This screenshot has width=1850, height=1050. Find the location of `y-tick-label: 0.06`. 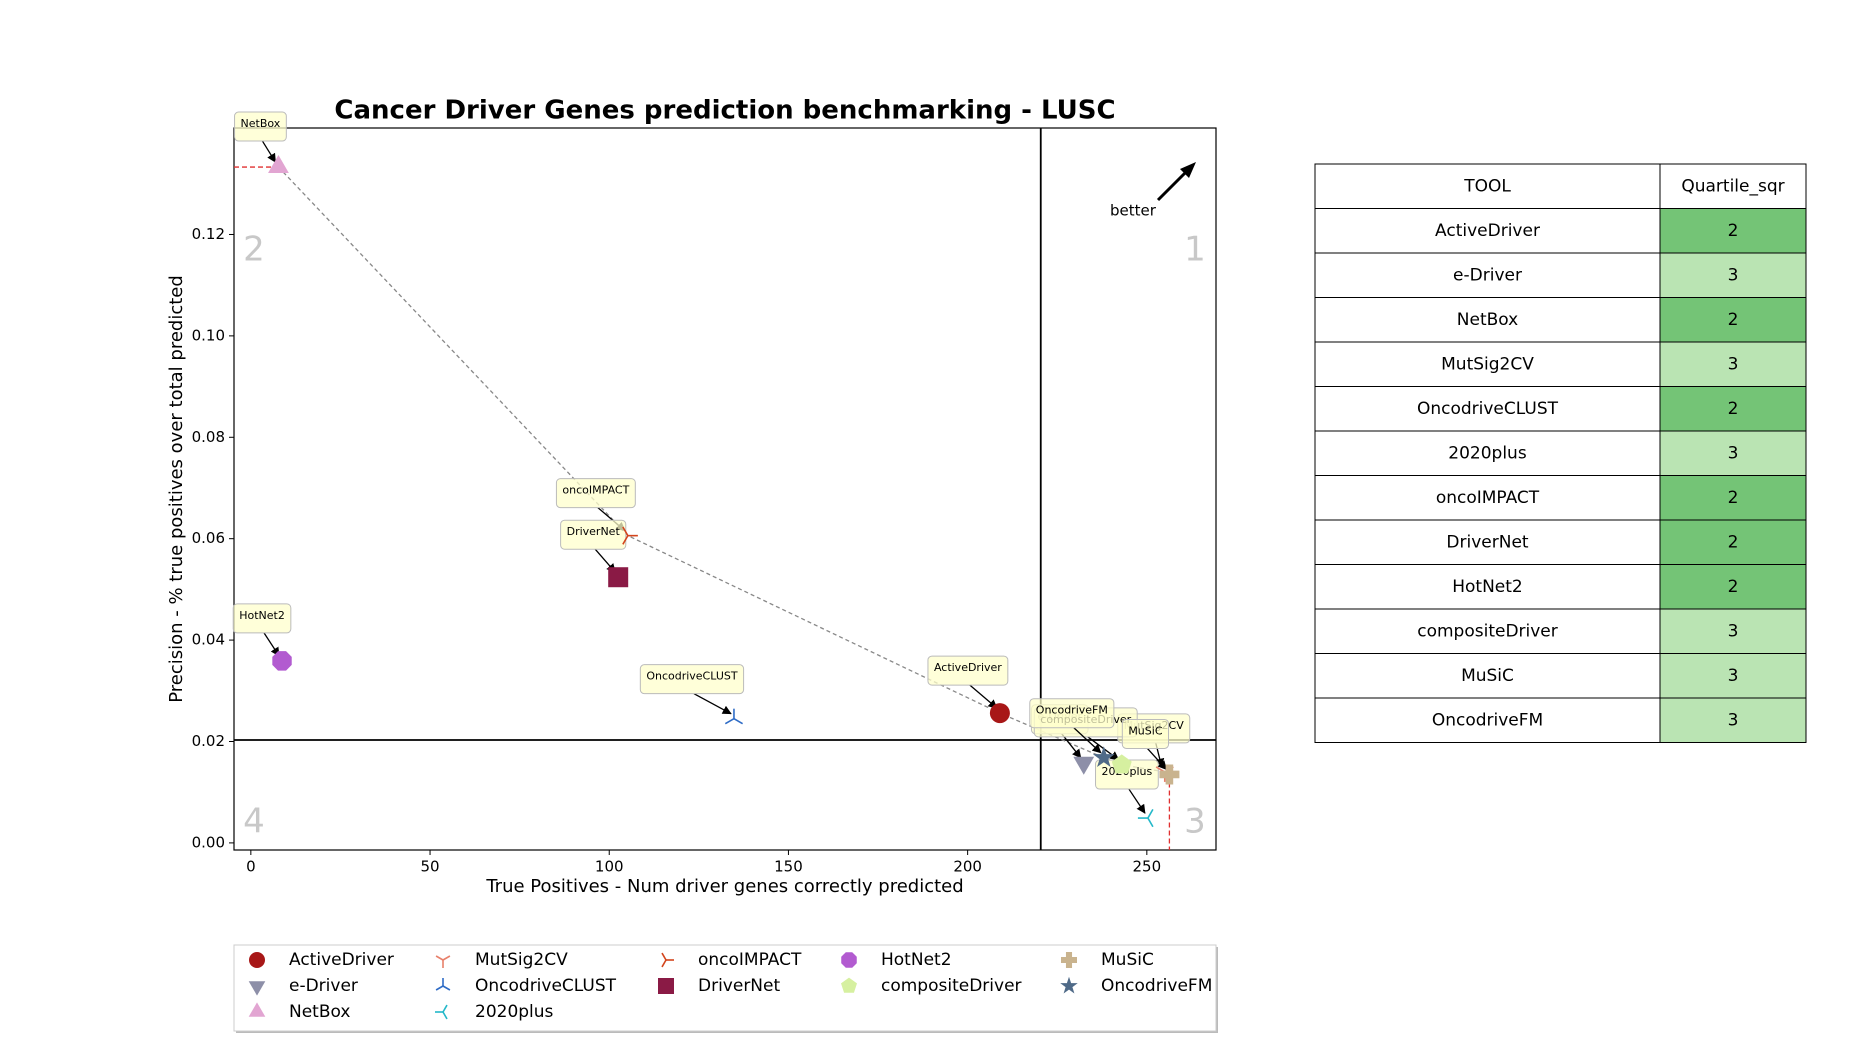

y-tick-label: 0.06 is located at coordinates (208, 538).